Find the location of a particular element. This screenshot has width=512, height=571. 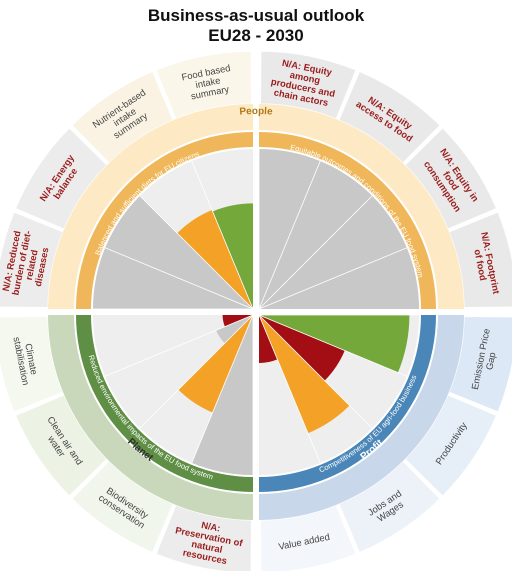

indicator-label-line: Gap is located at coordinates (490, 361).